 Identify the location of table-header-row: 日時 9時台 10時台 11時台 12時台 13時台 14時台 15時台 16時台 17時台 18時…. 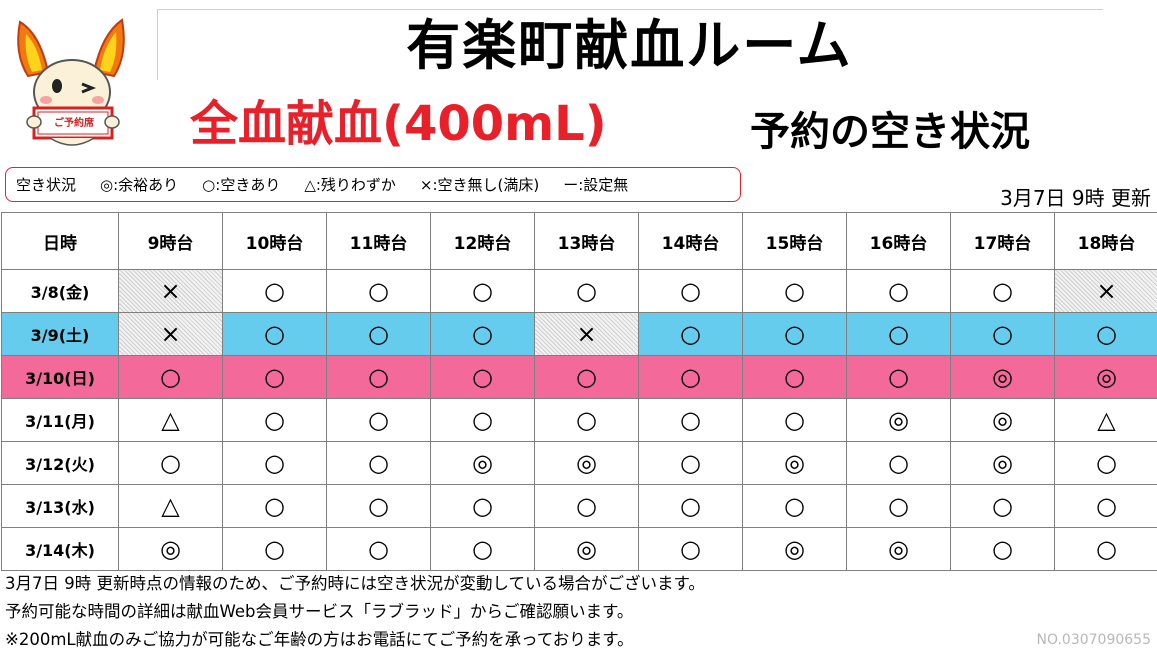
(579, 241).